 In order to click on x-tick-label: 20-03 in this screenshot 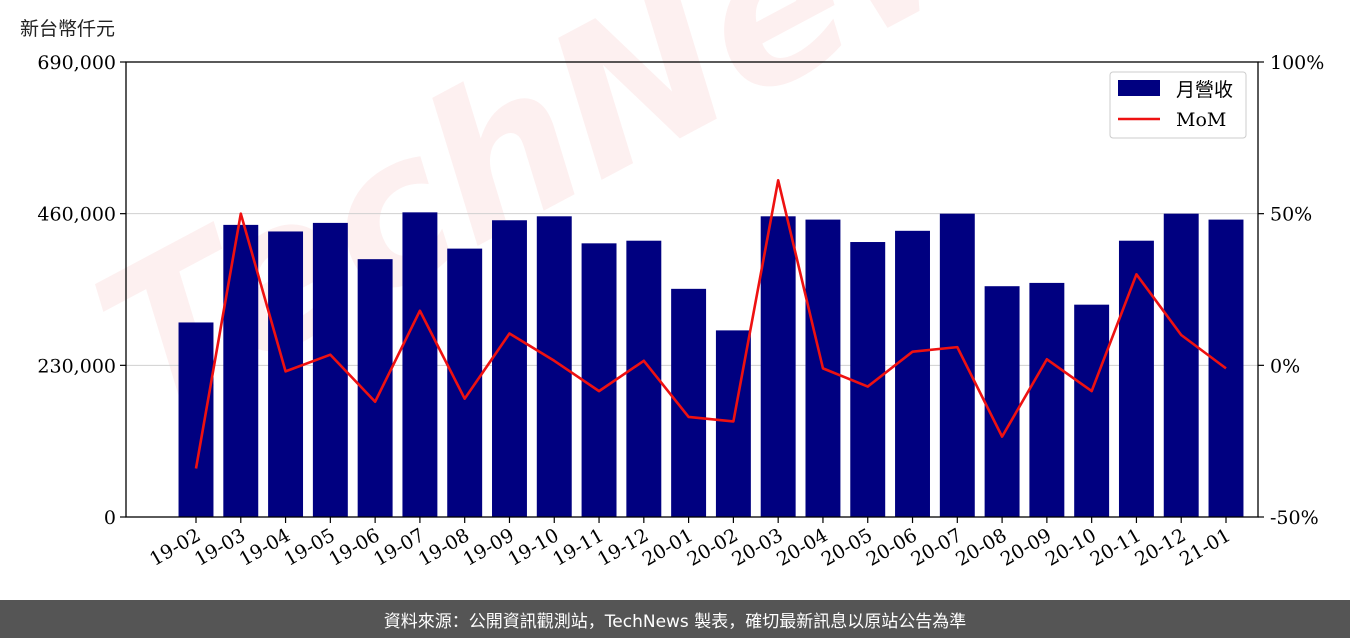, I will do `click(757, 547)`.